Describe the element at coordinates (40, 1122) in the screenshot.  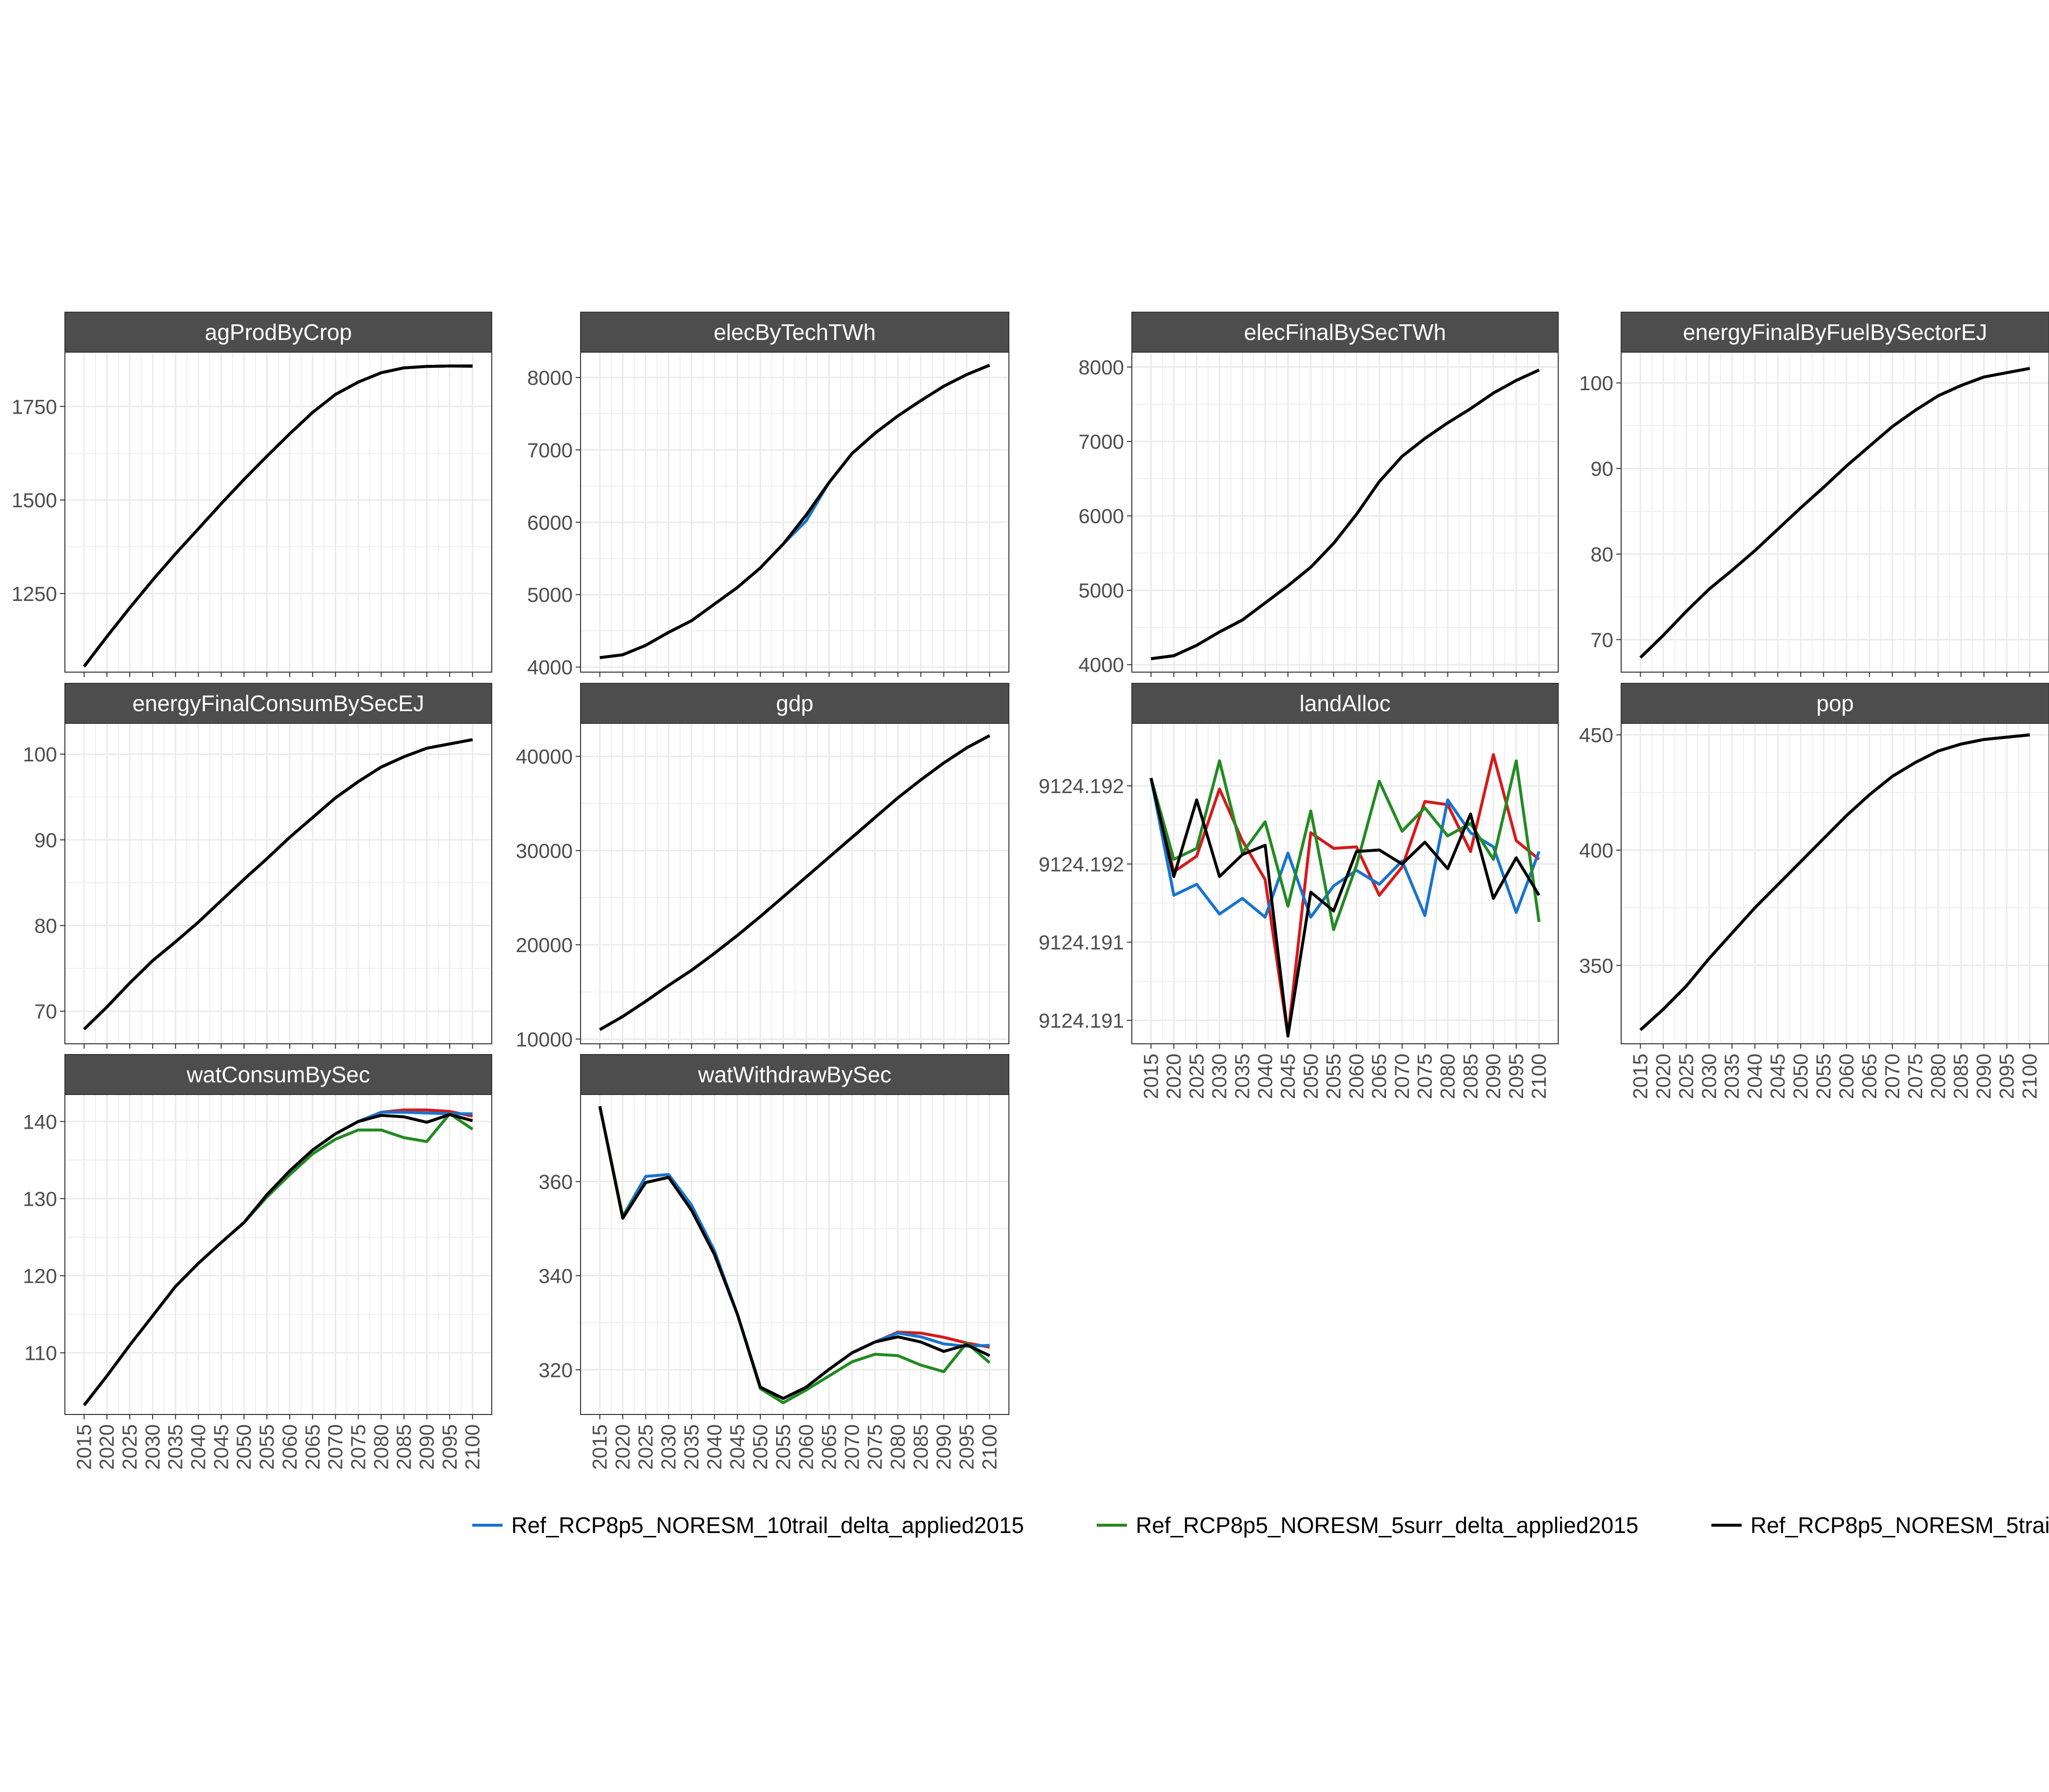
I see `y-tick-label: 140` at that location.